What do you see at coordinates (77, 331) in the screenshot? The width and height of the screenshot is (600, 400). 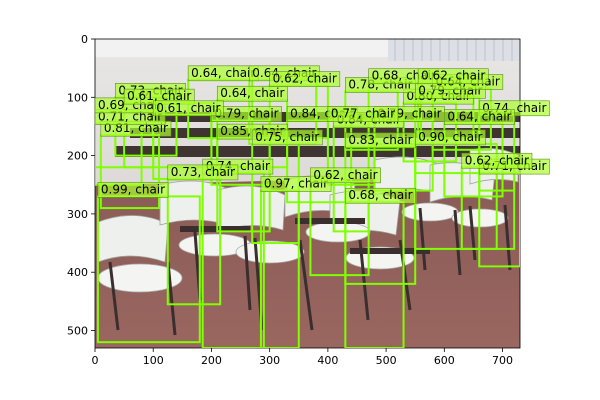 I see `y-tick-label: 500` at bounding box center [77, 331].